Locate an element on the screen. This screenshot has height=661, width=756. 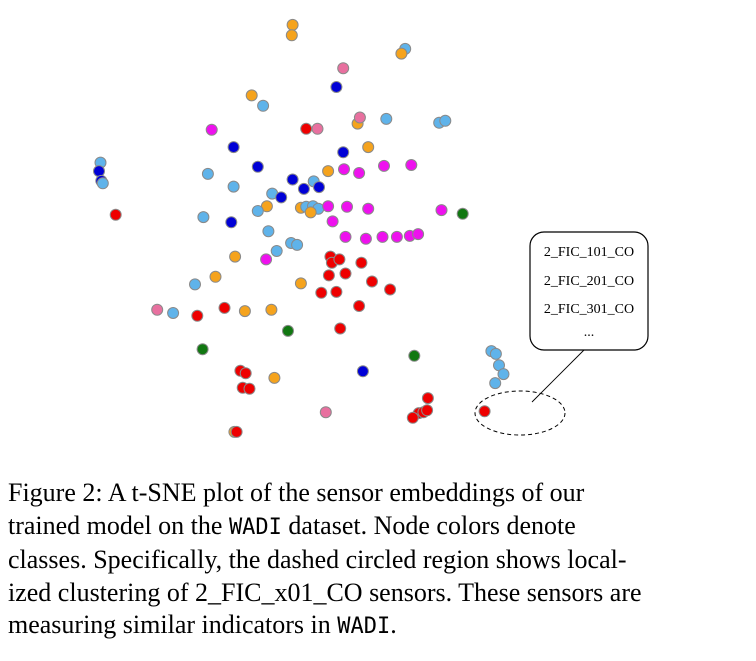
caption-period: . is located at coordinates (393, 624).